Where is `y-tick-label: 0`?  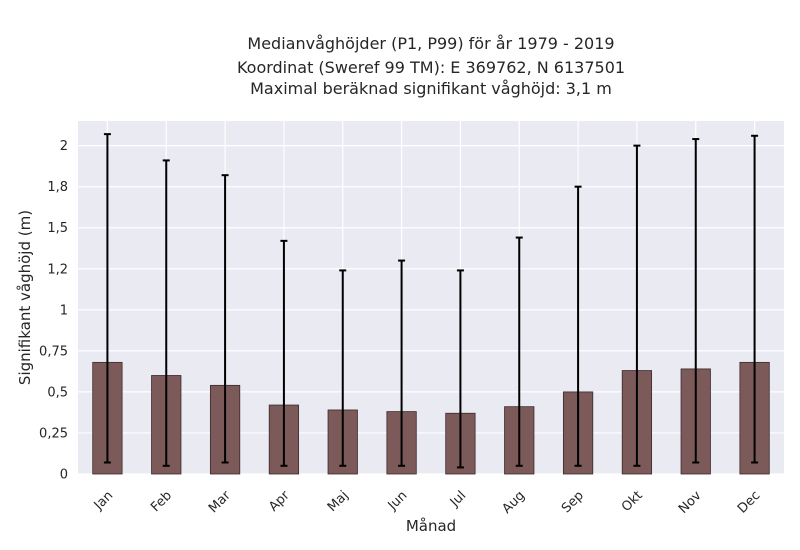
y-tick-label: 0 is located at coordinates (64, 475).